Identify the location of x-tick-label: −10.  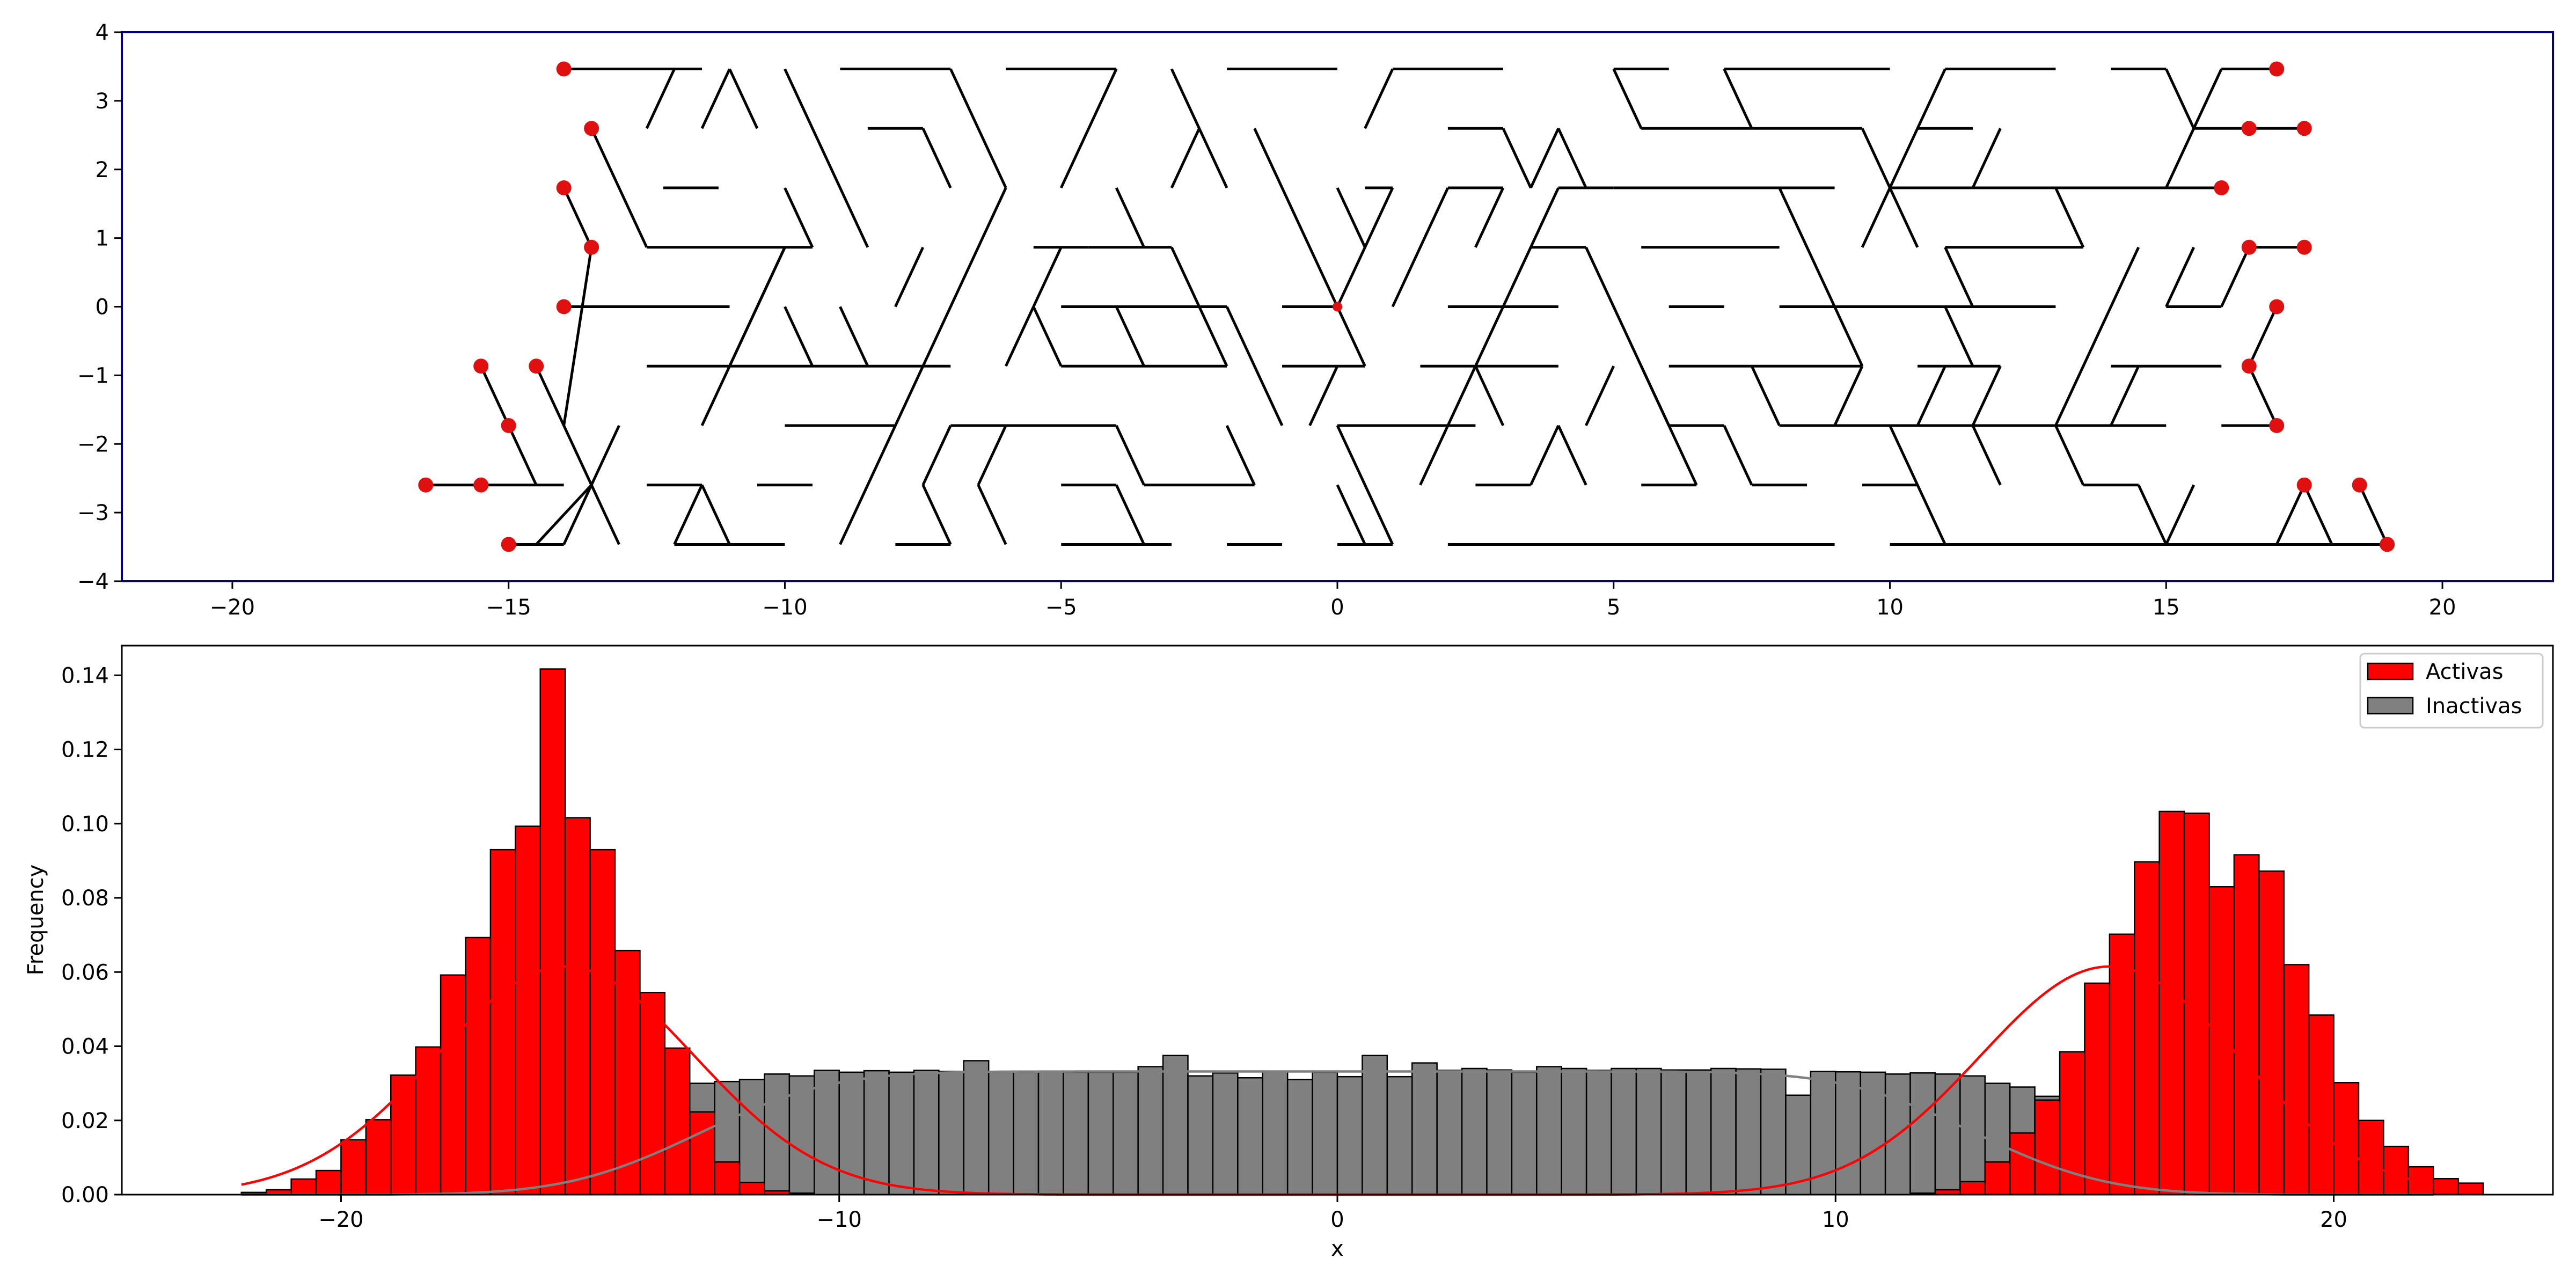
(839, 1220).